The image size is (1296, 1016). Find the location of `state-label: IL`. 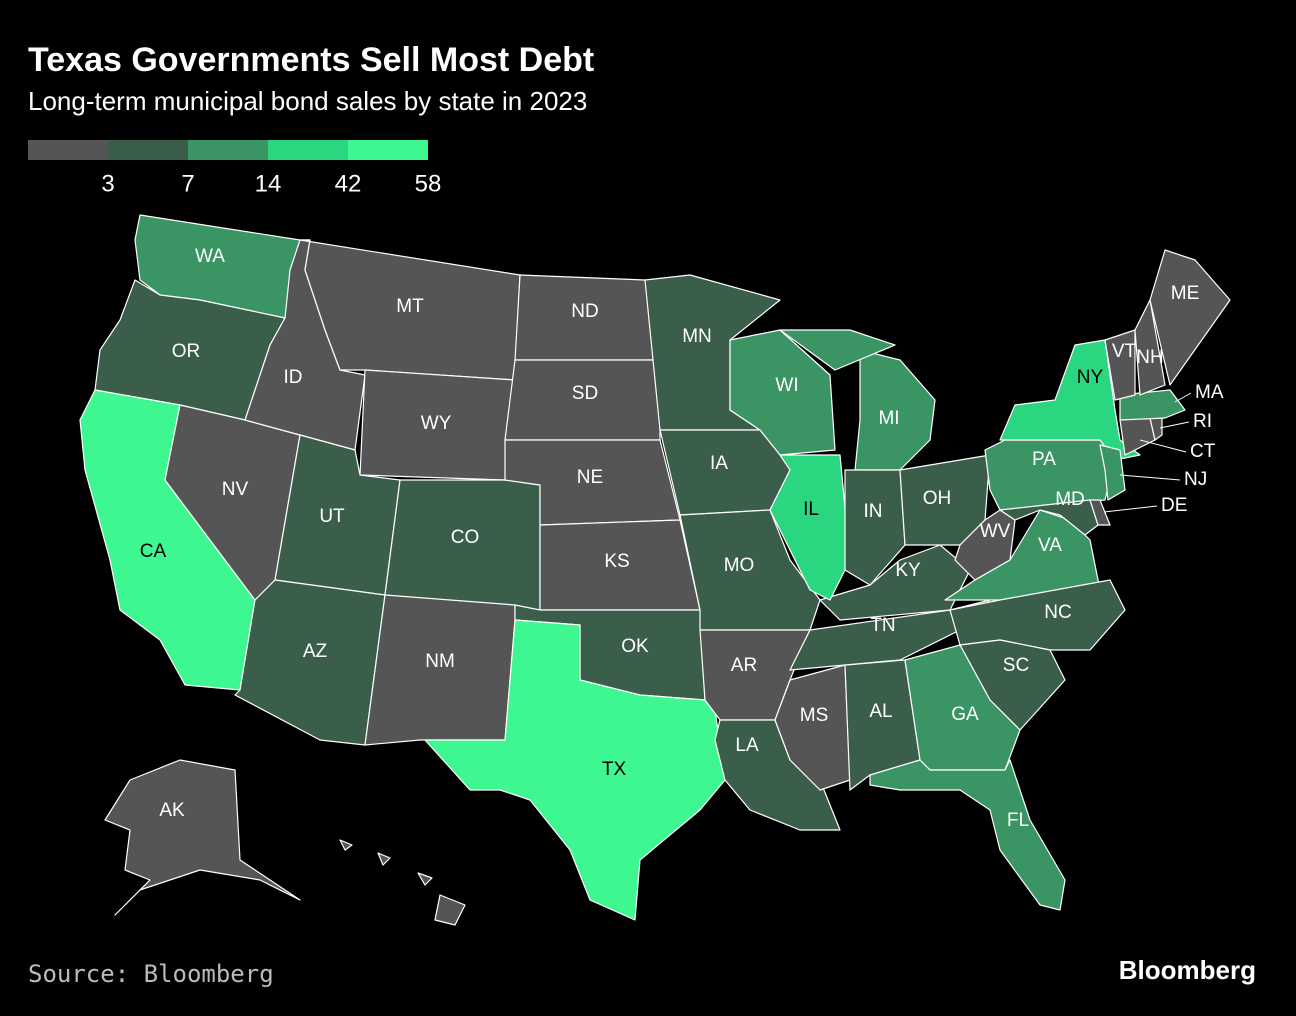

state-label: IL is located at coordinates (811, 509).